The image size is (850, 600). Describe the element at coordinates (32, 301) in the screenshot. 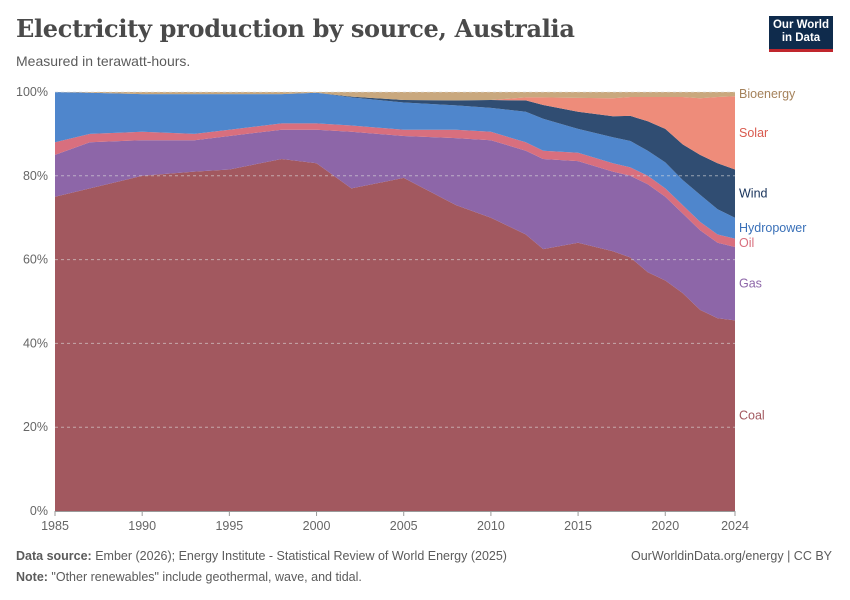

I see `y-axis-ticks: 0% 20% 40% 60% 80% 100%` at that location.